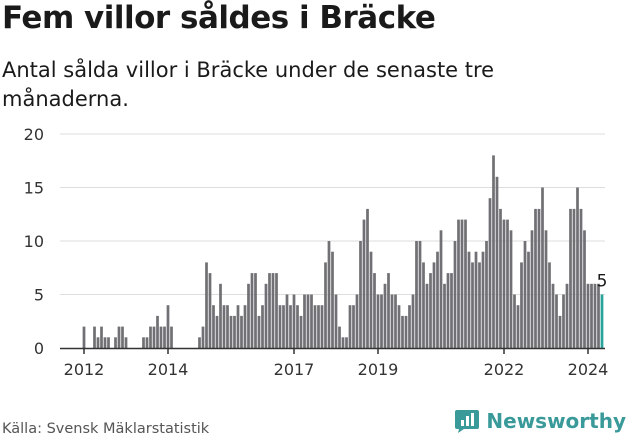 This screenshot has height=439, width=631. I want to click on brand-name: Newsworthy, so click(556, 421).